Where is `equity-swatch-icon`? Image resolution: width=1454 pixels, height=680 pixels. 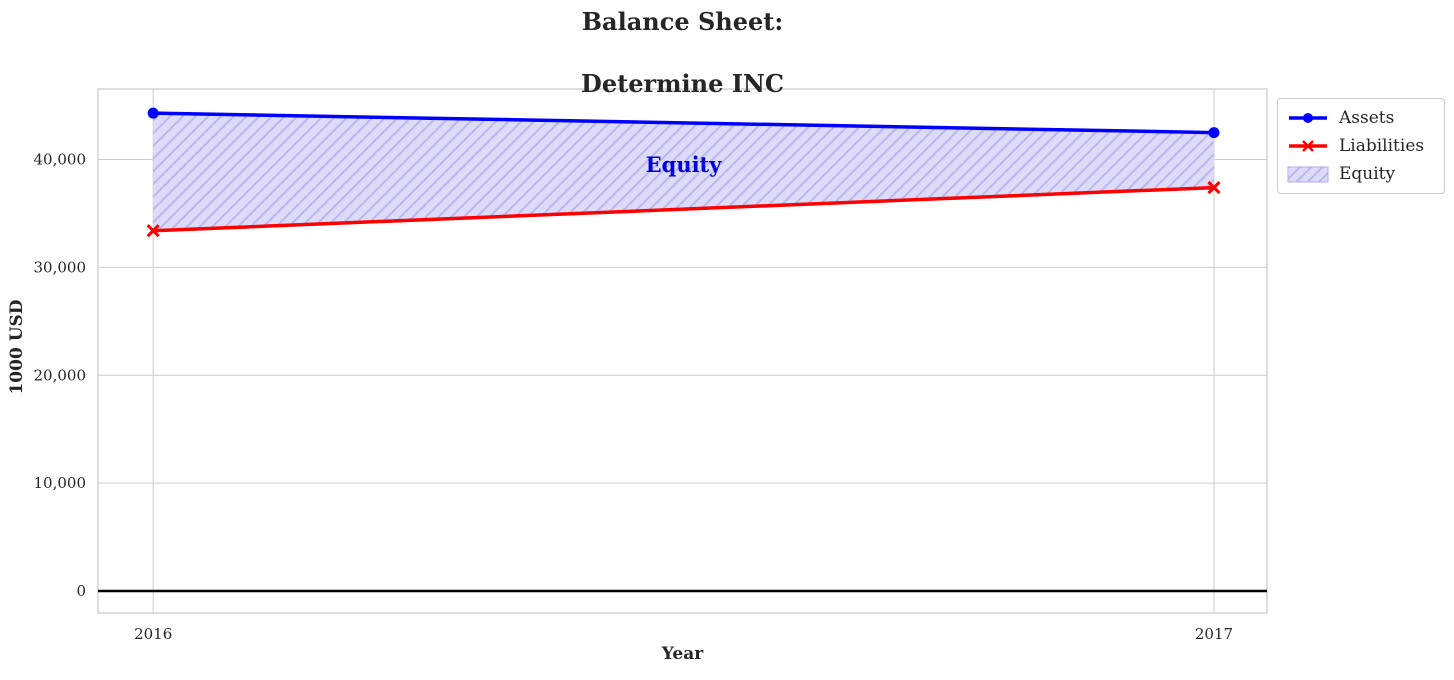 equity-swatch-icon is located at coordinates (1308, 174).